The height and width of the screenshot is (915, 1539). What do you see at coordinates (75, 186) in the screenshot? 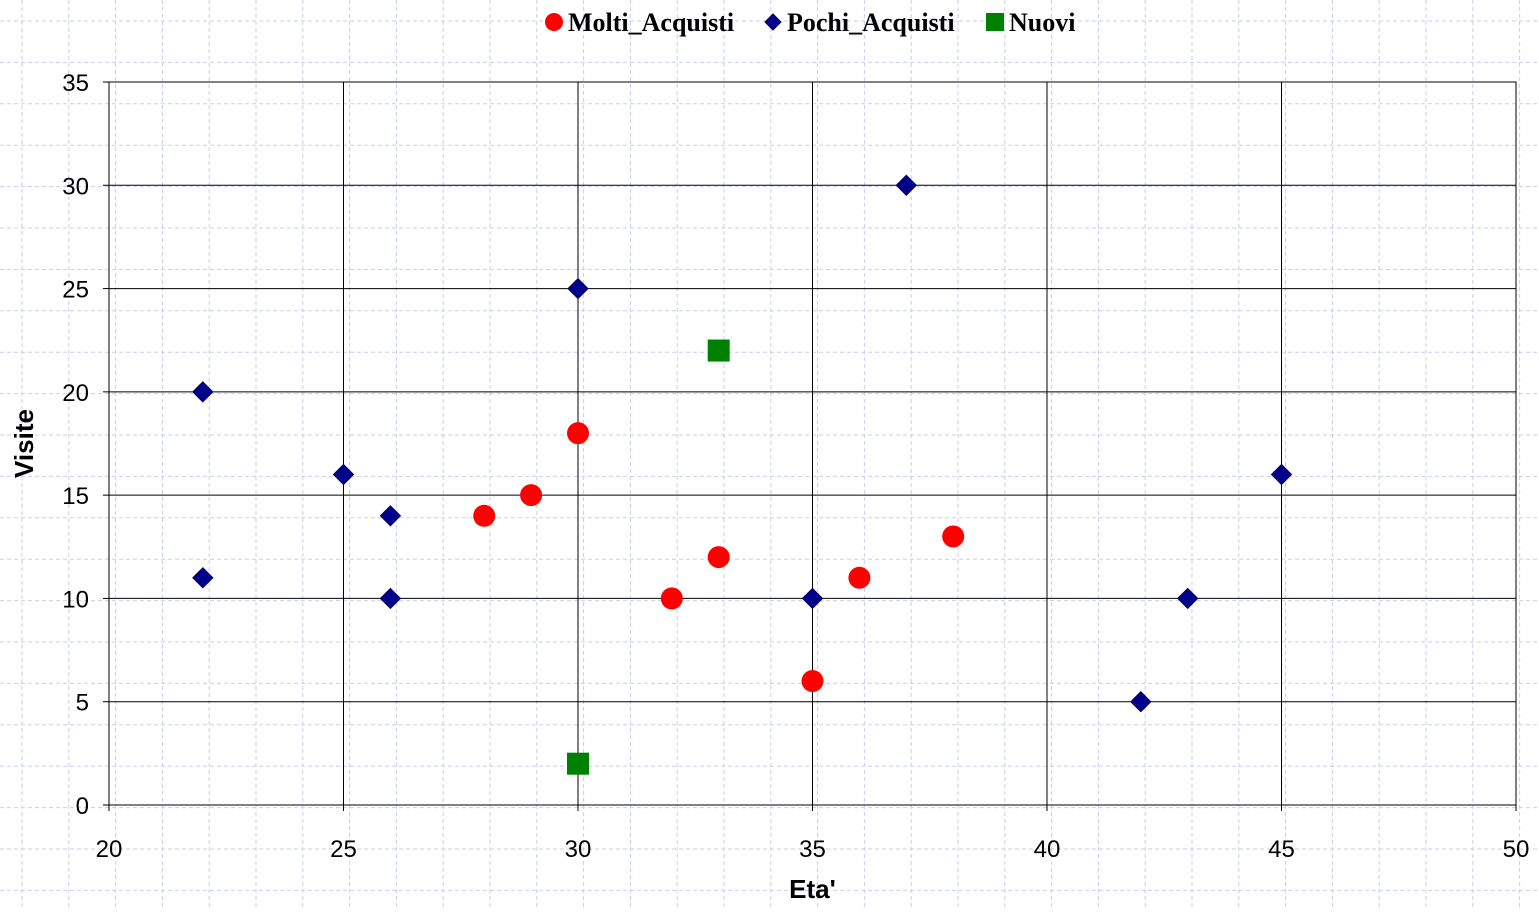
I see `y-tick-label: 30` at bounding box center [75, 186].